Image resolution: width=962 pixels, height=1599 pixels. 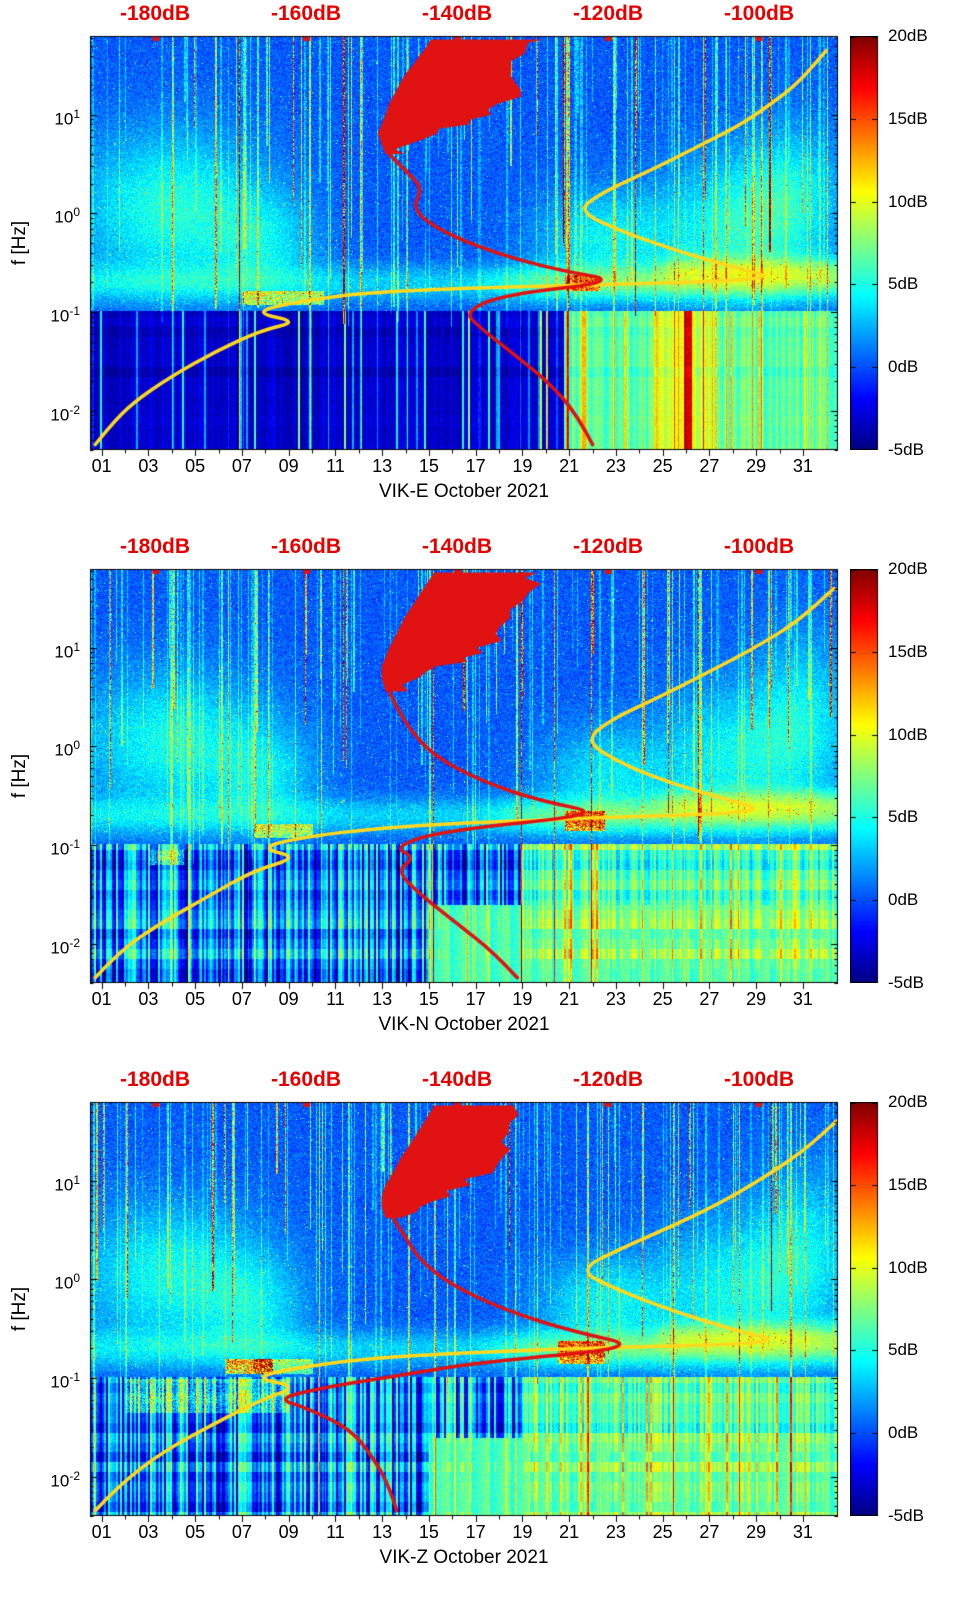 I want to click on panel-title: VIK-Z October 2021, so click(x=464, y=1557).